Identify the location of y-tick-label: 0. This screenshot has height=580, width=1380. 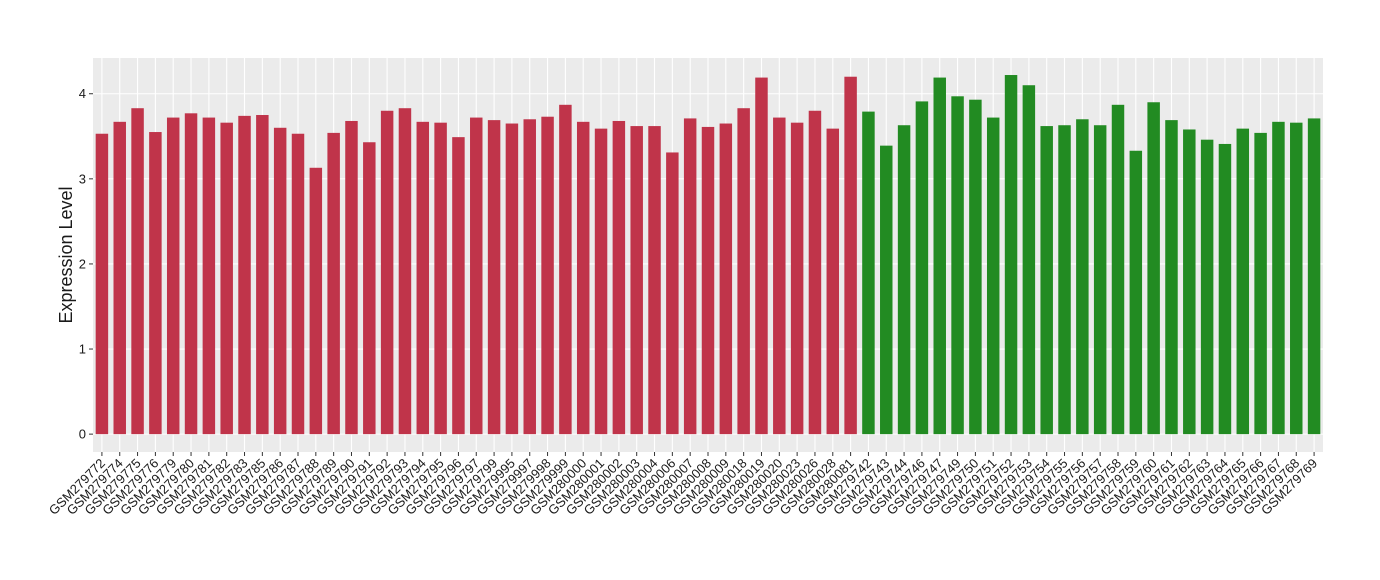
(82, 434).